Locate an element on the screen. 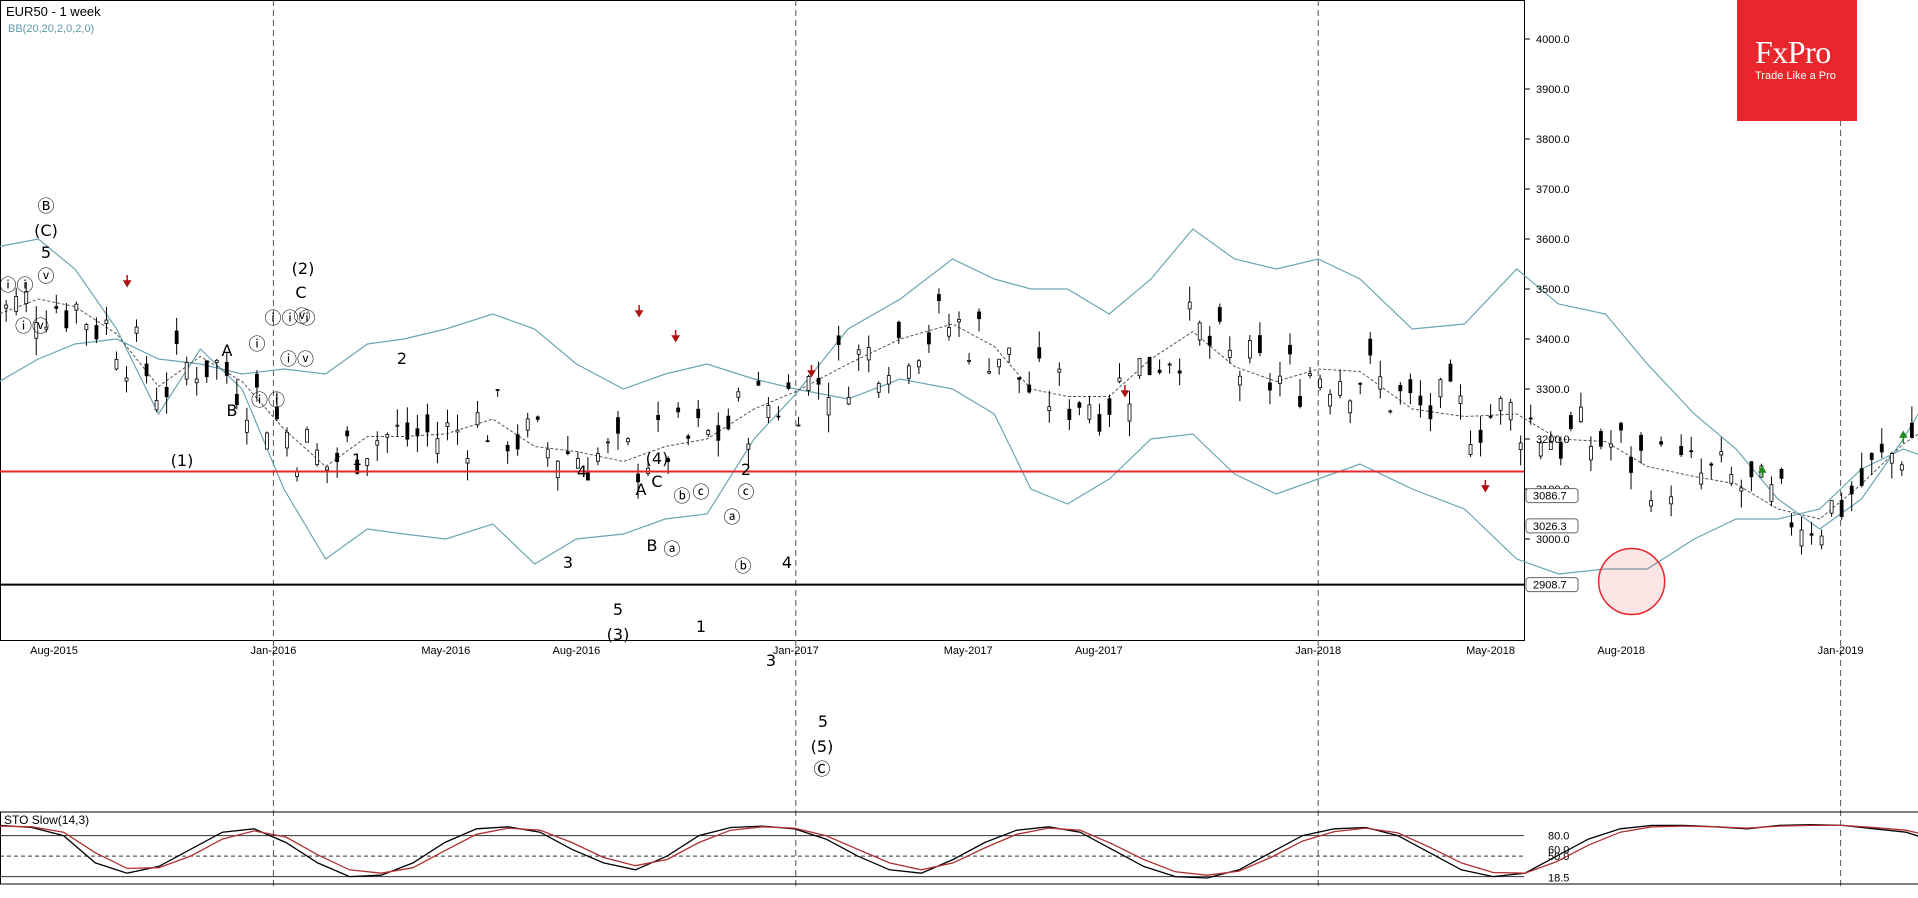 The width and height of the screenshot is (1918, 898). highlight-circle is located at coordinates (1631, 581).